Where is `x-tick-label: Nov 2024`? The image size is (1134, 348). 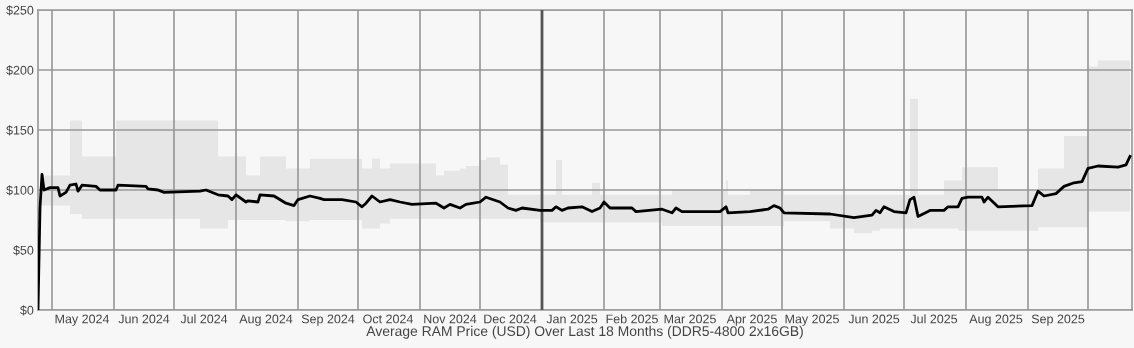 x-tick-label: Nov 2024 is located at coordinates (450, 319).